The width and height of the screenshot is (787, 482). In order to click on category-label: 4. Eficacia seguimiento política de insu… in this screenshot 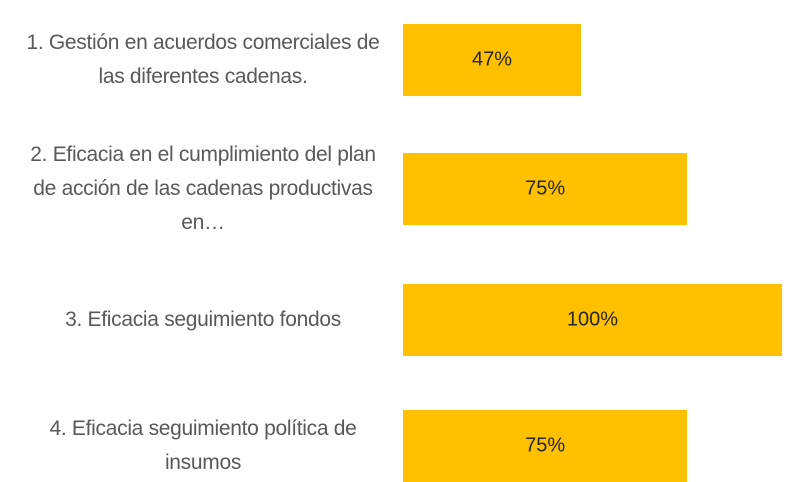, I will do `click(203, 445)`.